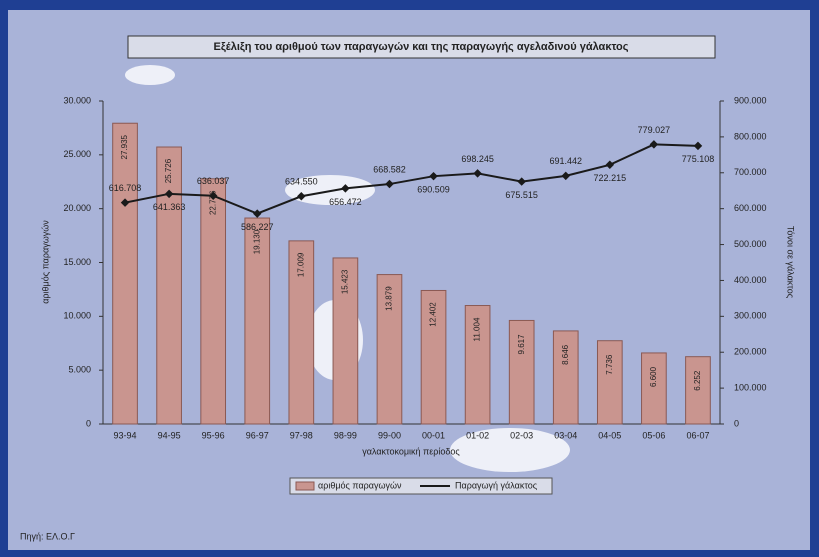  What do you see at coordinates (124, 146) in the screenshot?
I see `bar-value-label: 27.935` at bounding box center [124, 146].